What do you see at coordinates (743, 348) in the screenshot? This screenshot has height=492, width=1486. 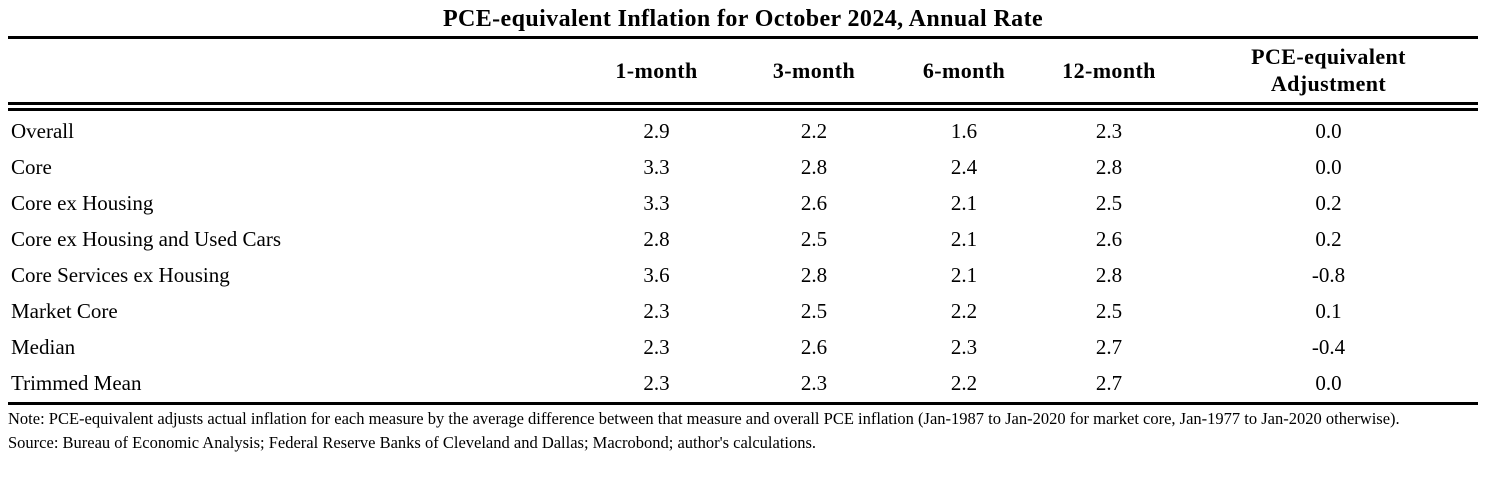 I see `table-row-median: Median 2.3 2.6 2.3 2.7 -0.4` at bounding box center [743, 348].